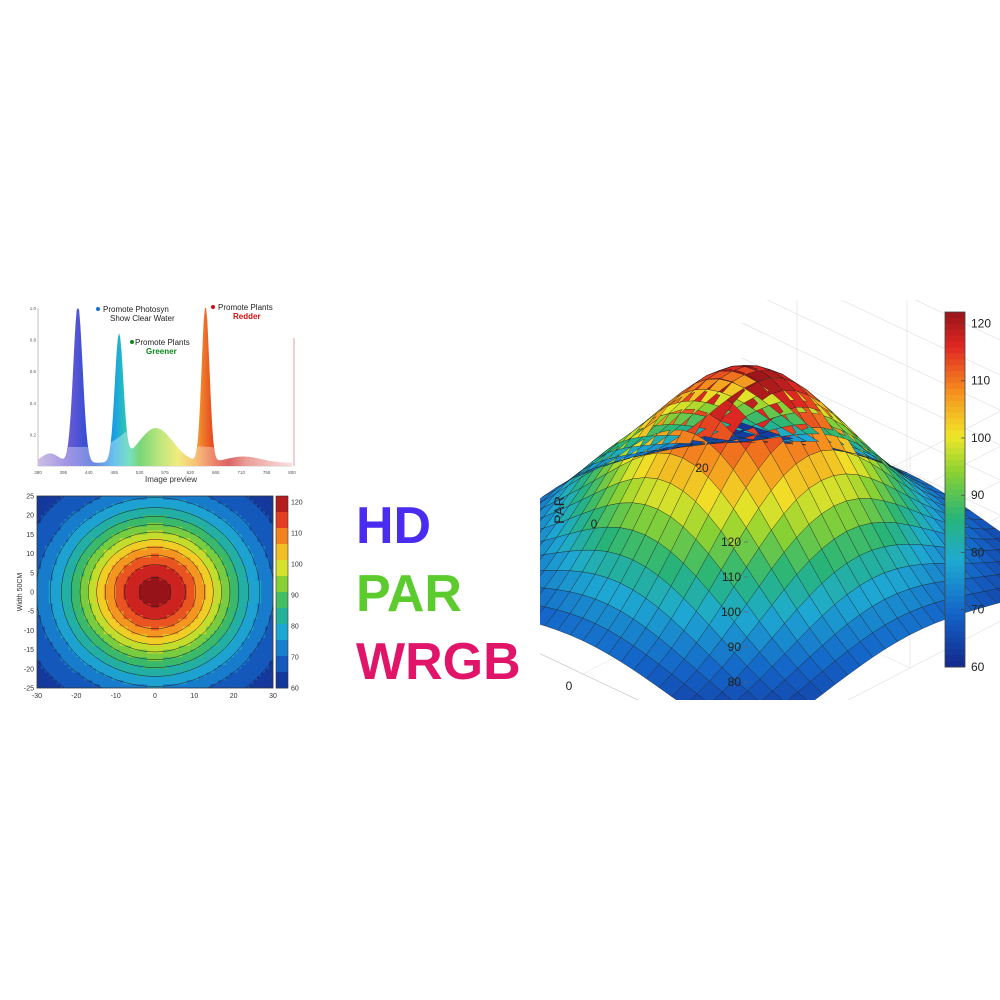 The height and width of the screenshot is (1000, 1000). I want to click on surface-colorbar-band, so click(955, 486).